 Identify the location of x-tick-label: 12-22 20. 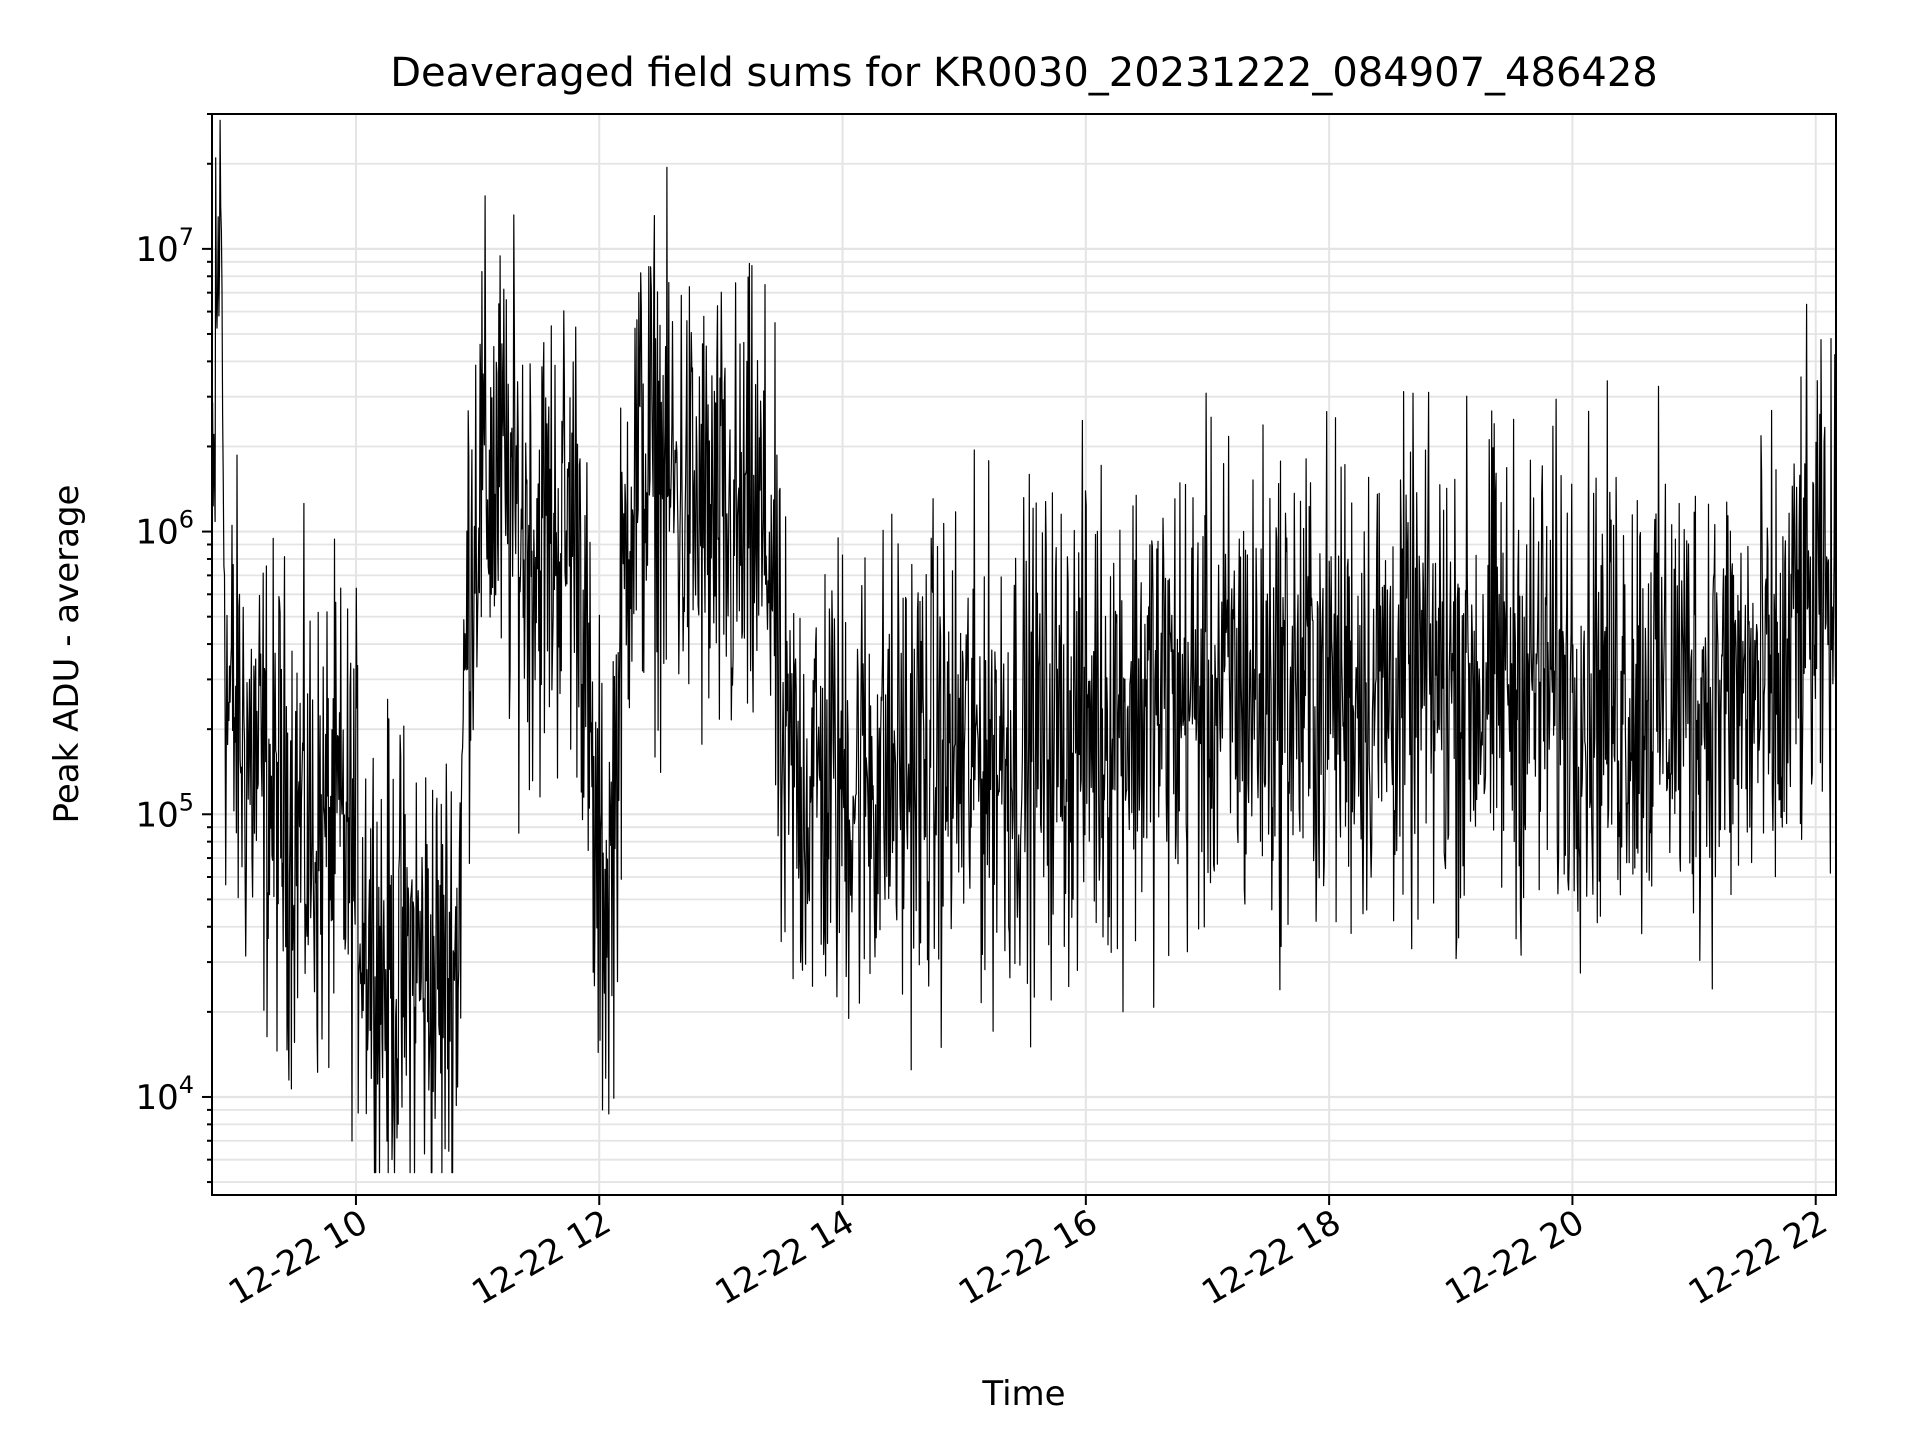
(1515, 1257).